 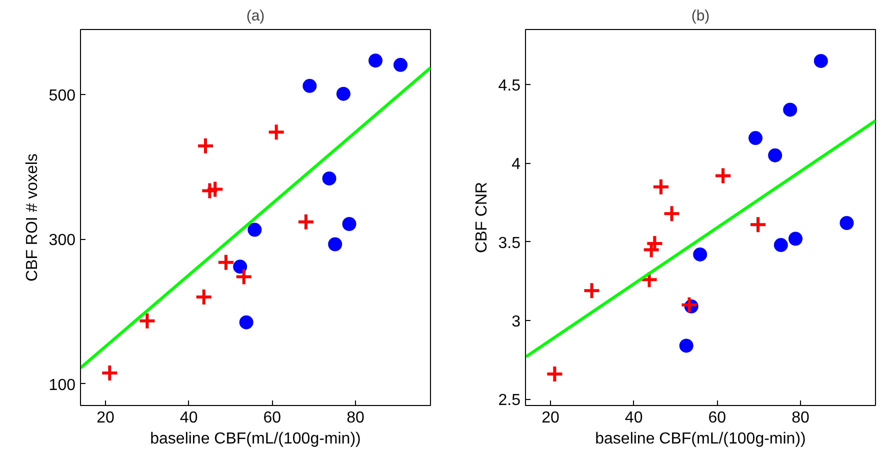 I want to click on chart-title: (a), so click(x=255, y=16).